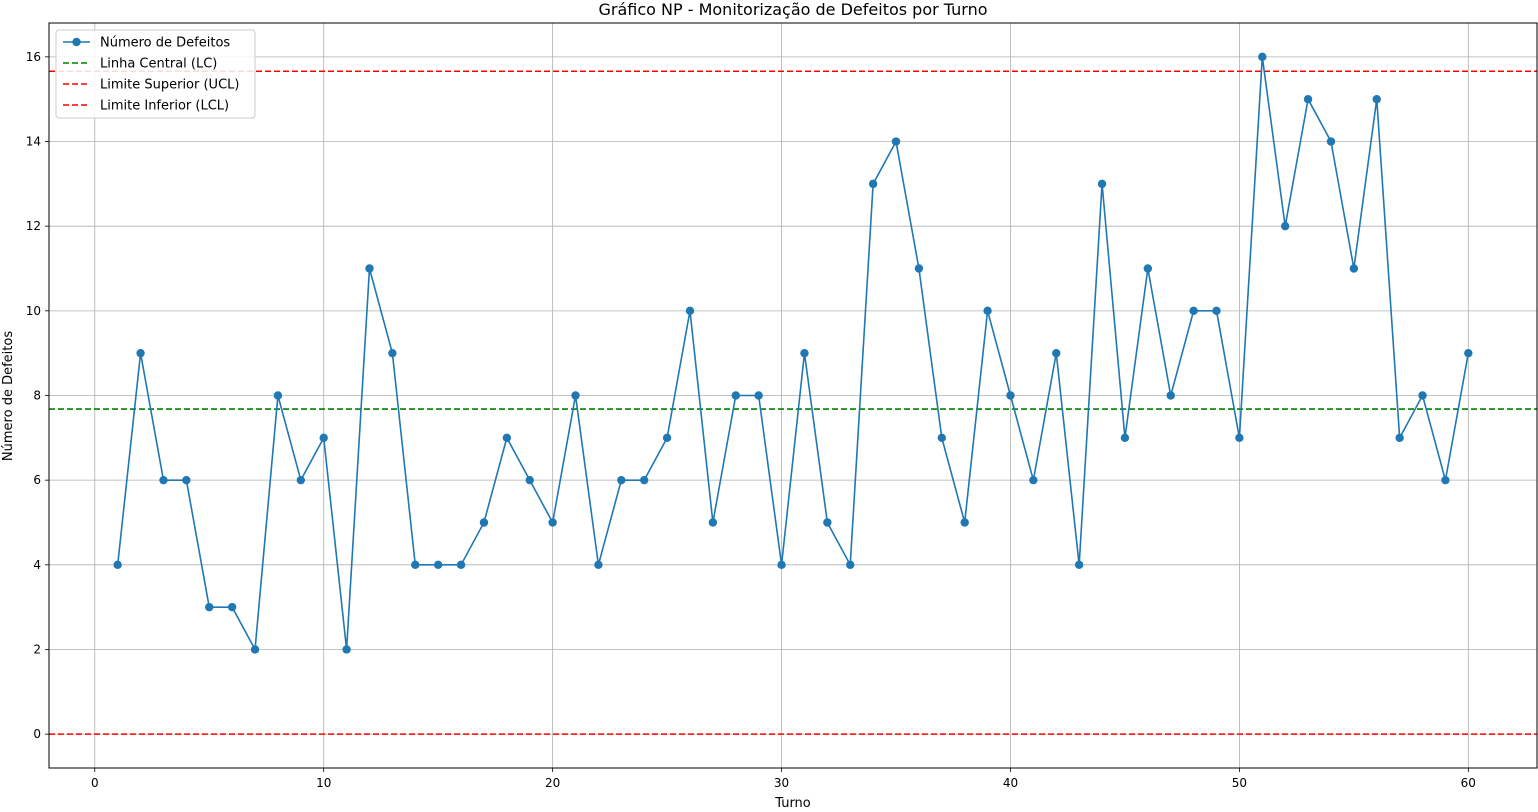 Image resolution: width=1538 pixels, height=812 pixels. What do you see at coordinates (95, 783) in the screenshot?
I see `x-tick-label: 0` at bounding box center [95, 783].